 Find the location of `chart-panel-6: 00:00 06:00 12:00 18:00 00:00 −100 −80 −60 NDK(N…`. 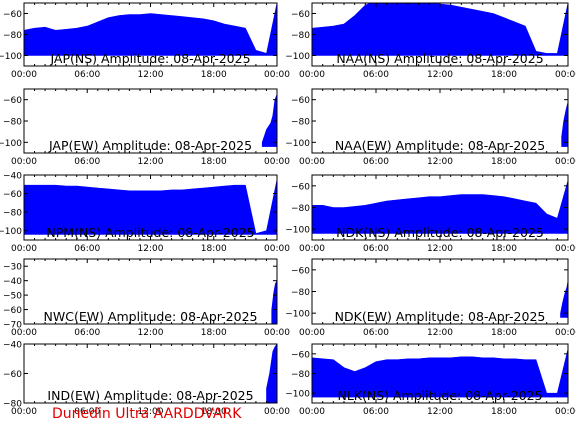

chart-panel-6: 00:00 06:00 12:00 18:00 00:00 −100 −80 −60 NDK(N… is located at coordinates (430, 214).